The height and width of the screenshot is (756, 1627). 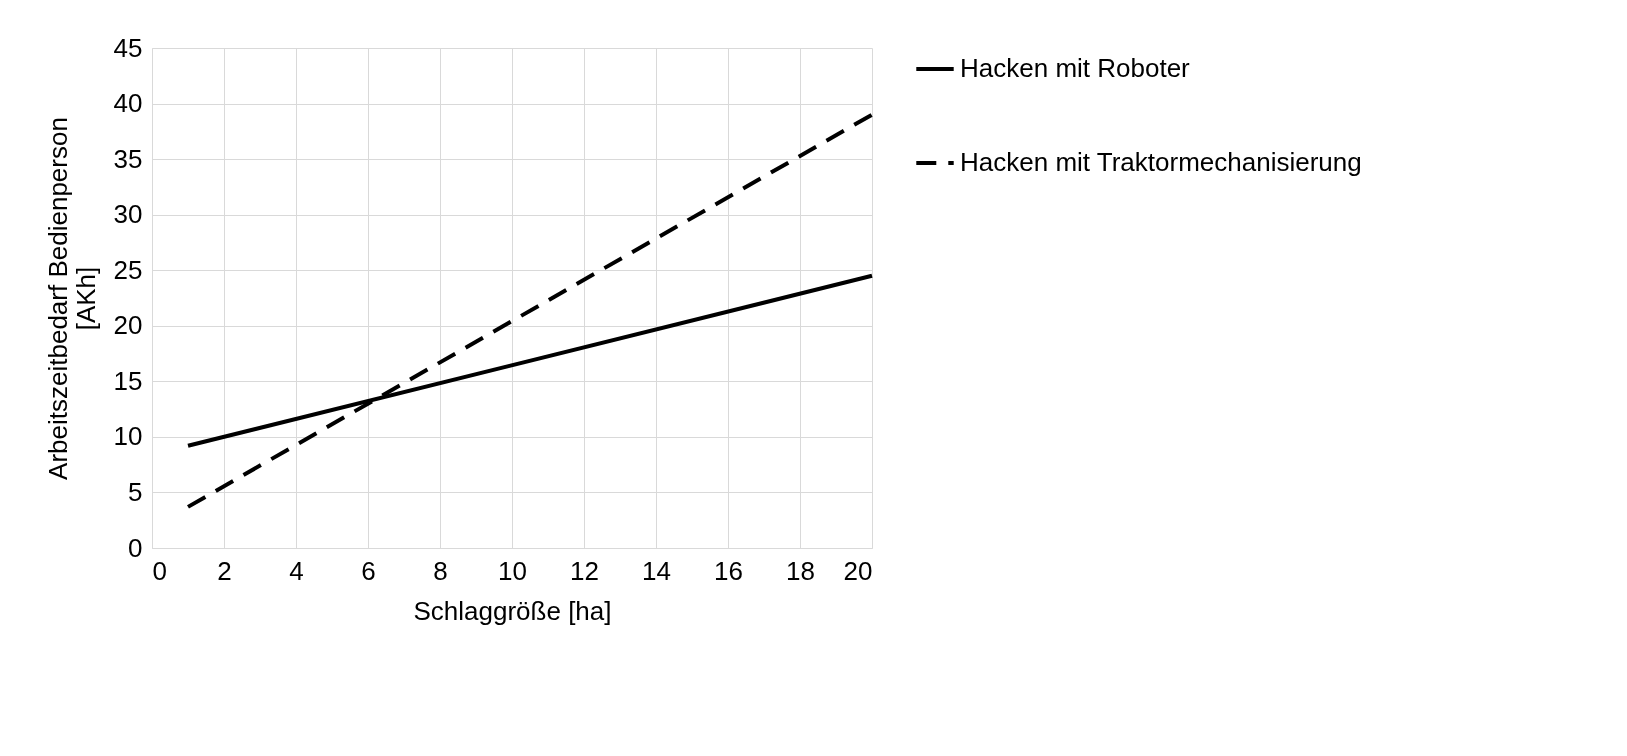 What do you see at coordinates (1075, 68) in the screenshot?
I see `legend-label: Hacken mit Roboter` at bounding box center [1075, 68].